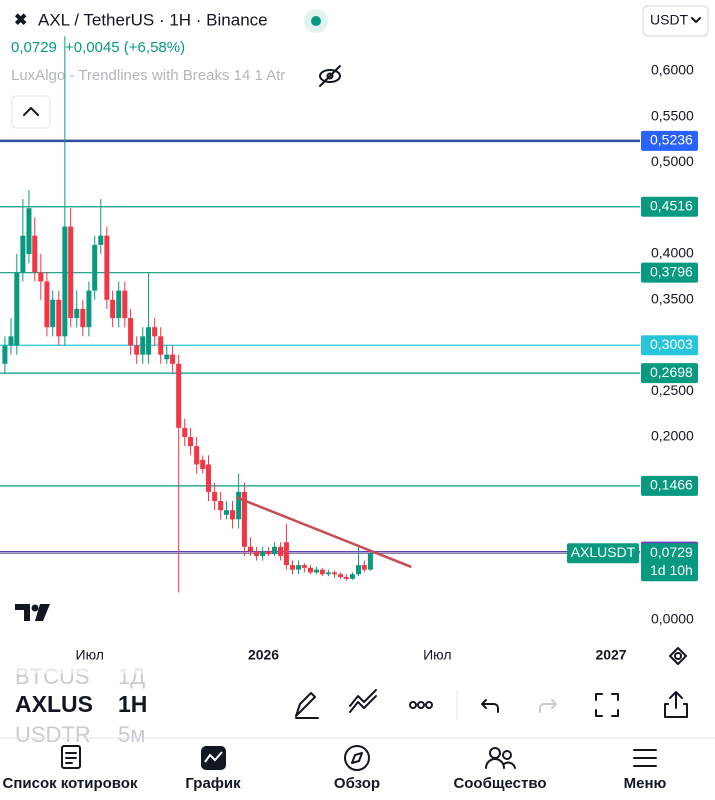 The width and height of the screenshot is (715, 800). Describe the element at coordinates (20, 20) in the screenshot. I see `symbol-icon: ✖` at that location.